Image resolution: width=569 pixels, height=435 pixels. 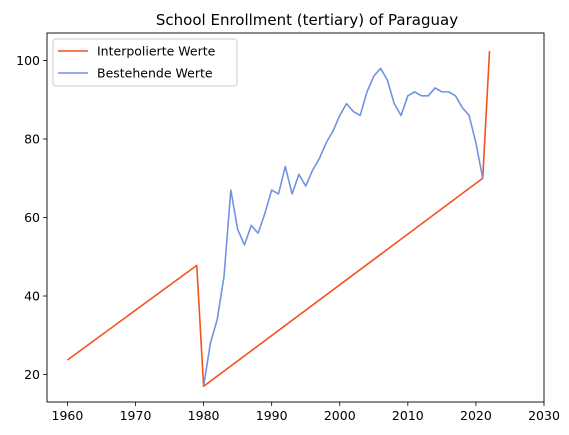 I want to click on y-axis: 20 40 60 80 100, so click(x=31, y=217).